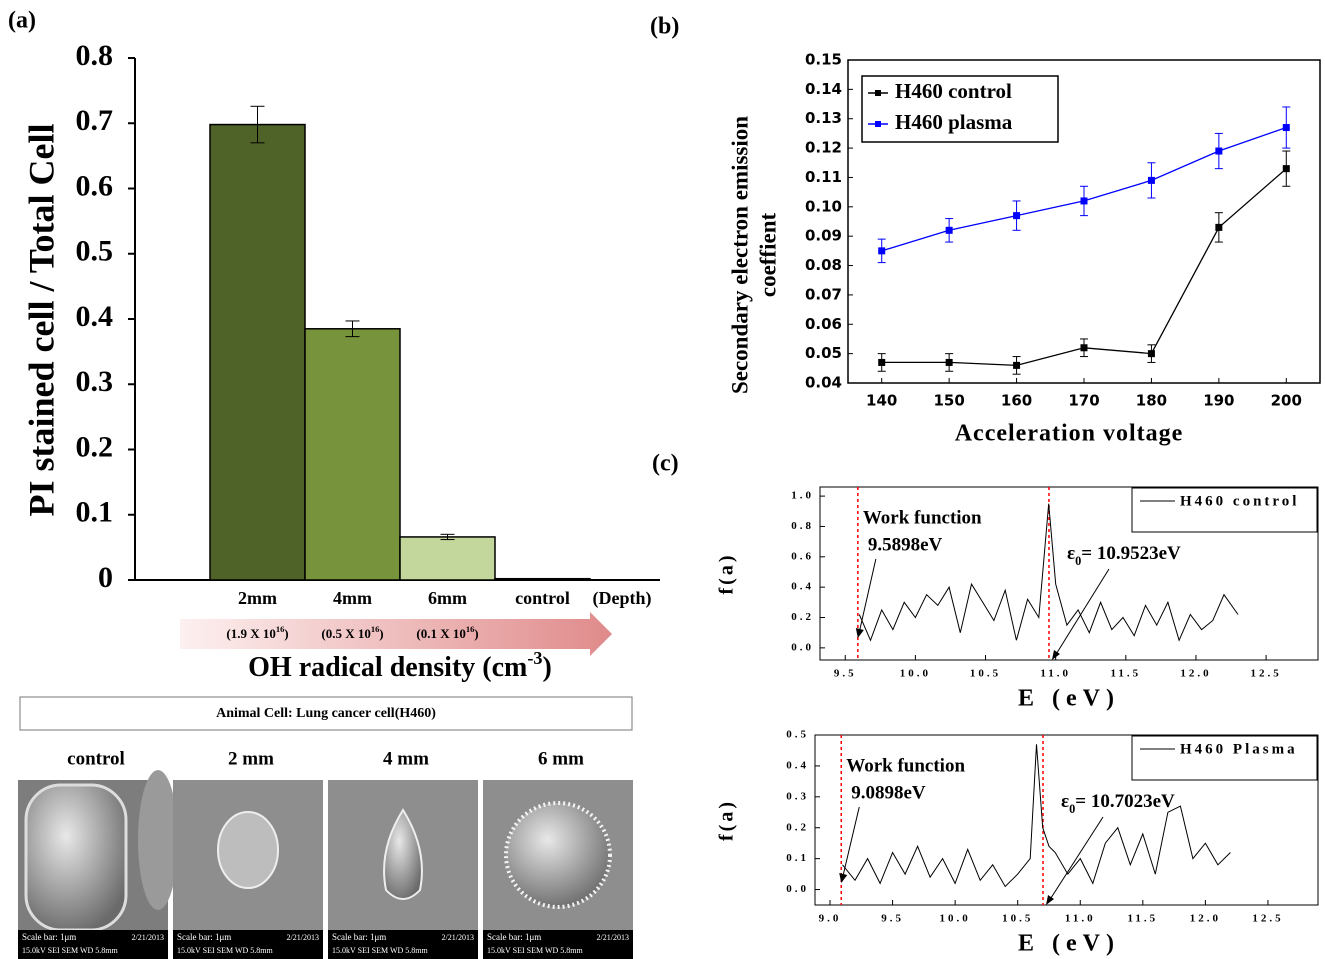 Image resolution: width=1325 pixels, height=959 pixels. Describe the element at coordinates (823, 60) in the screenshot. I see `y-tick-label: 0.15` at that location.